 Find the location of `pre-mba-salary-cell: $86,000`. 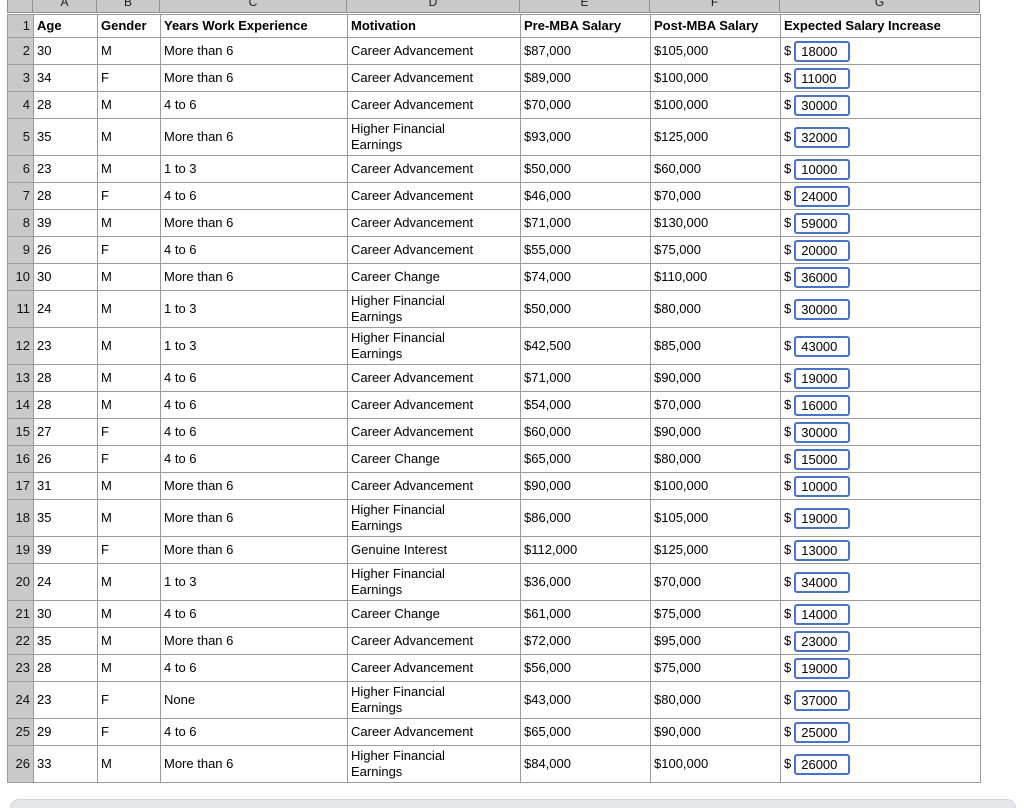

pre-mba-salary-cell: $86,000 is located at coordinates (585, 518).